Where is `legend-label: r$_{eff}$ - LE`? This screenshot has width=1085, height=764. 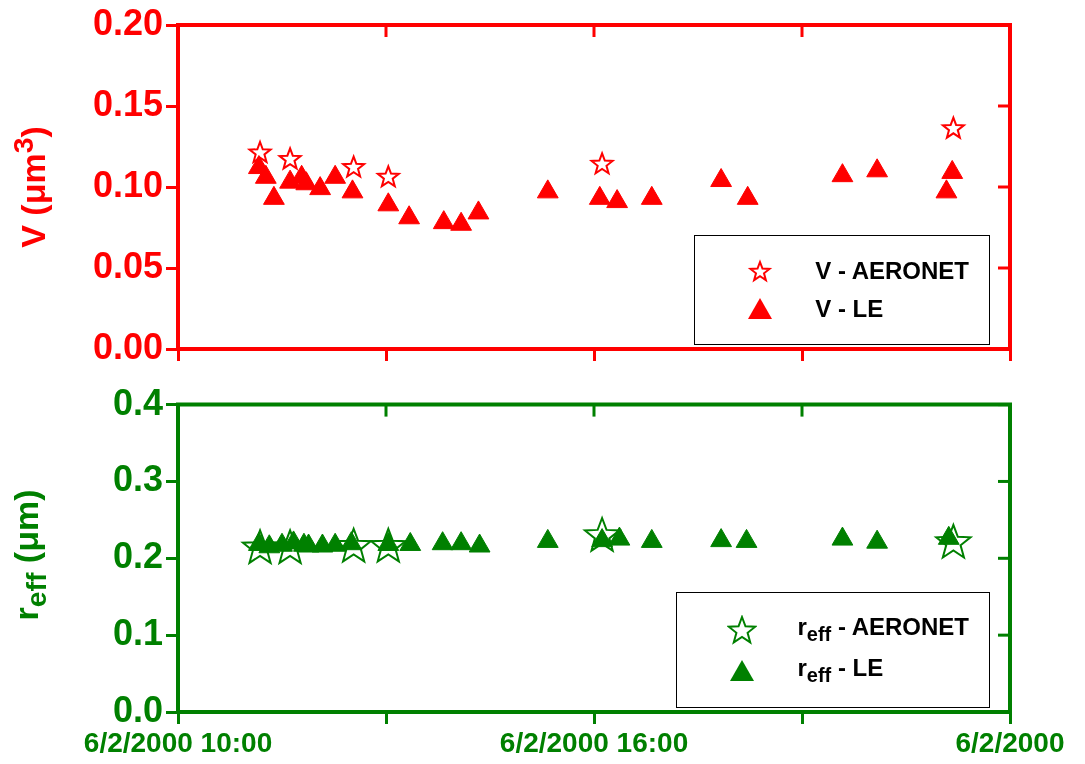 legend-label: r$_{eff}$ - LE is located at coordinates (840, 670).